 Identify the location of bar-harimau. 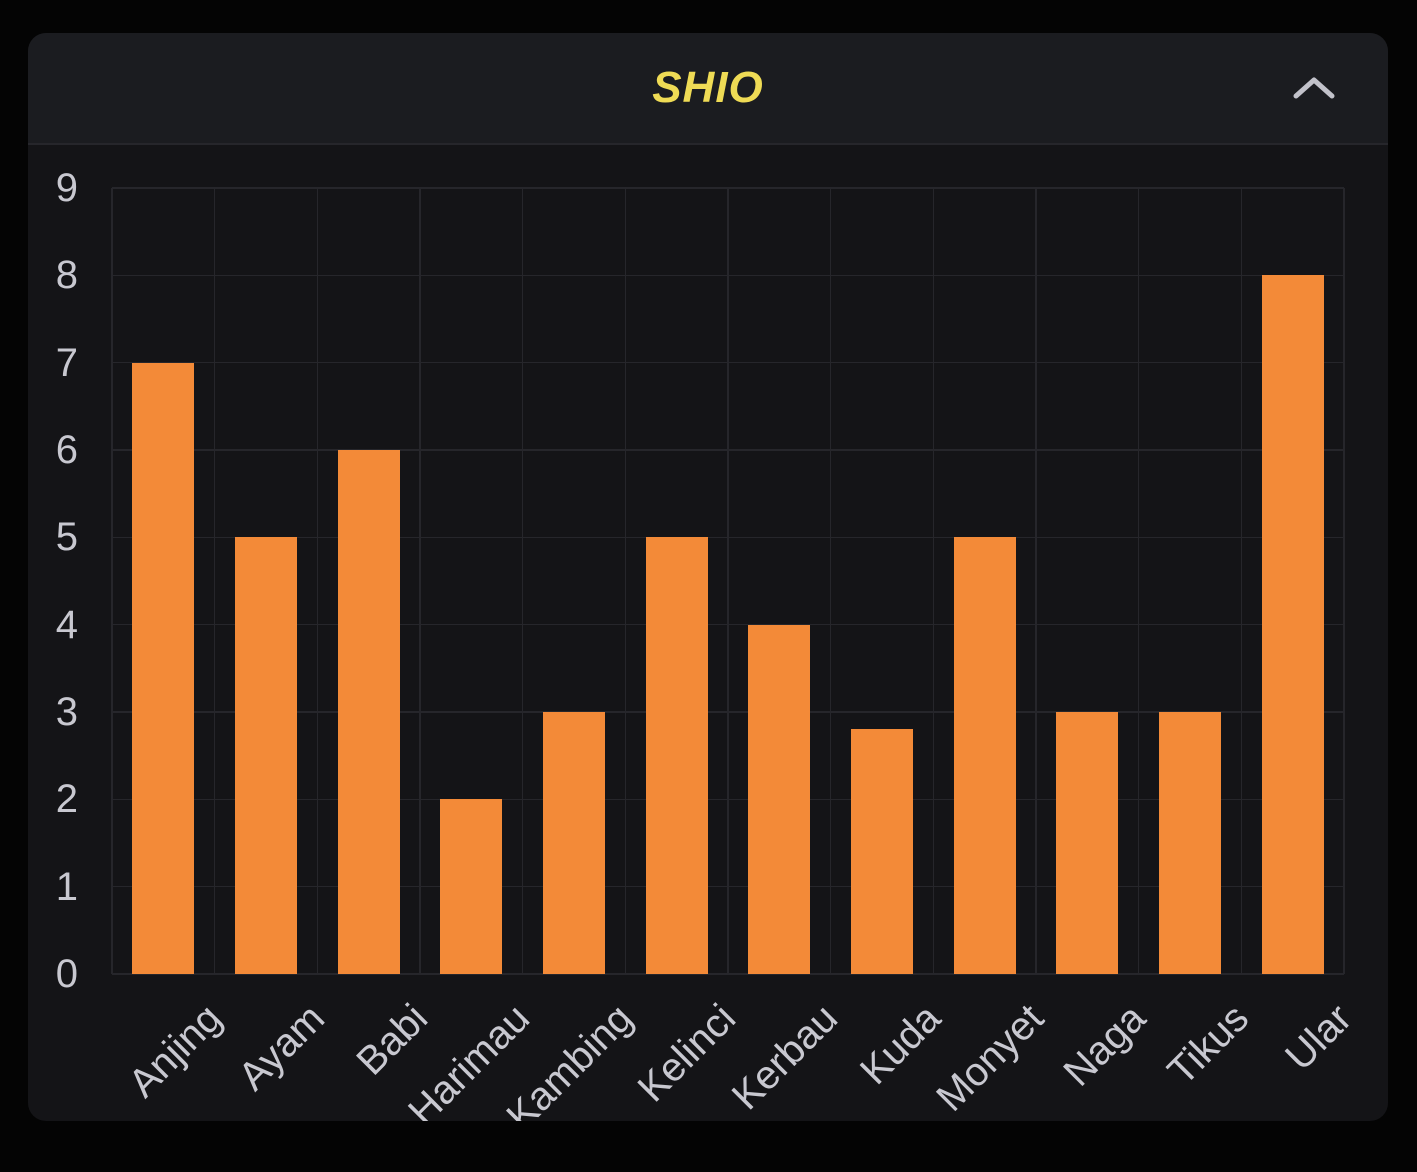
(471, 886).